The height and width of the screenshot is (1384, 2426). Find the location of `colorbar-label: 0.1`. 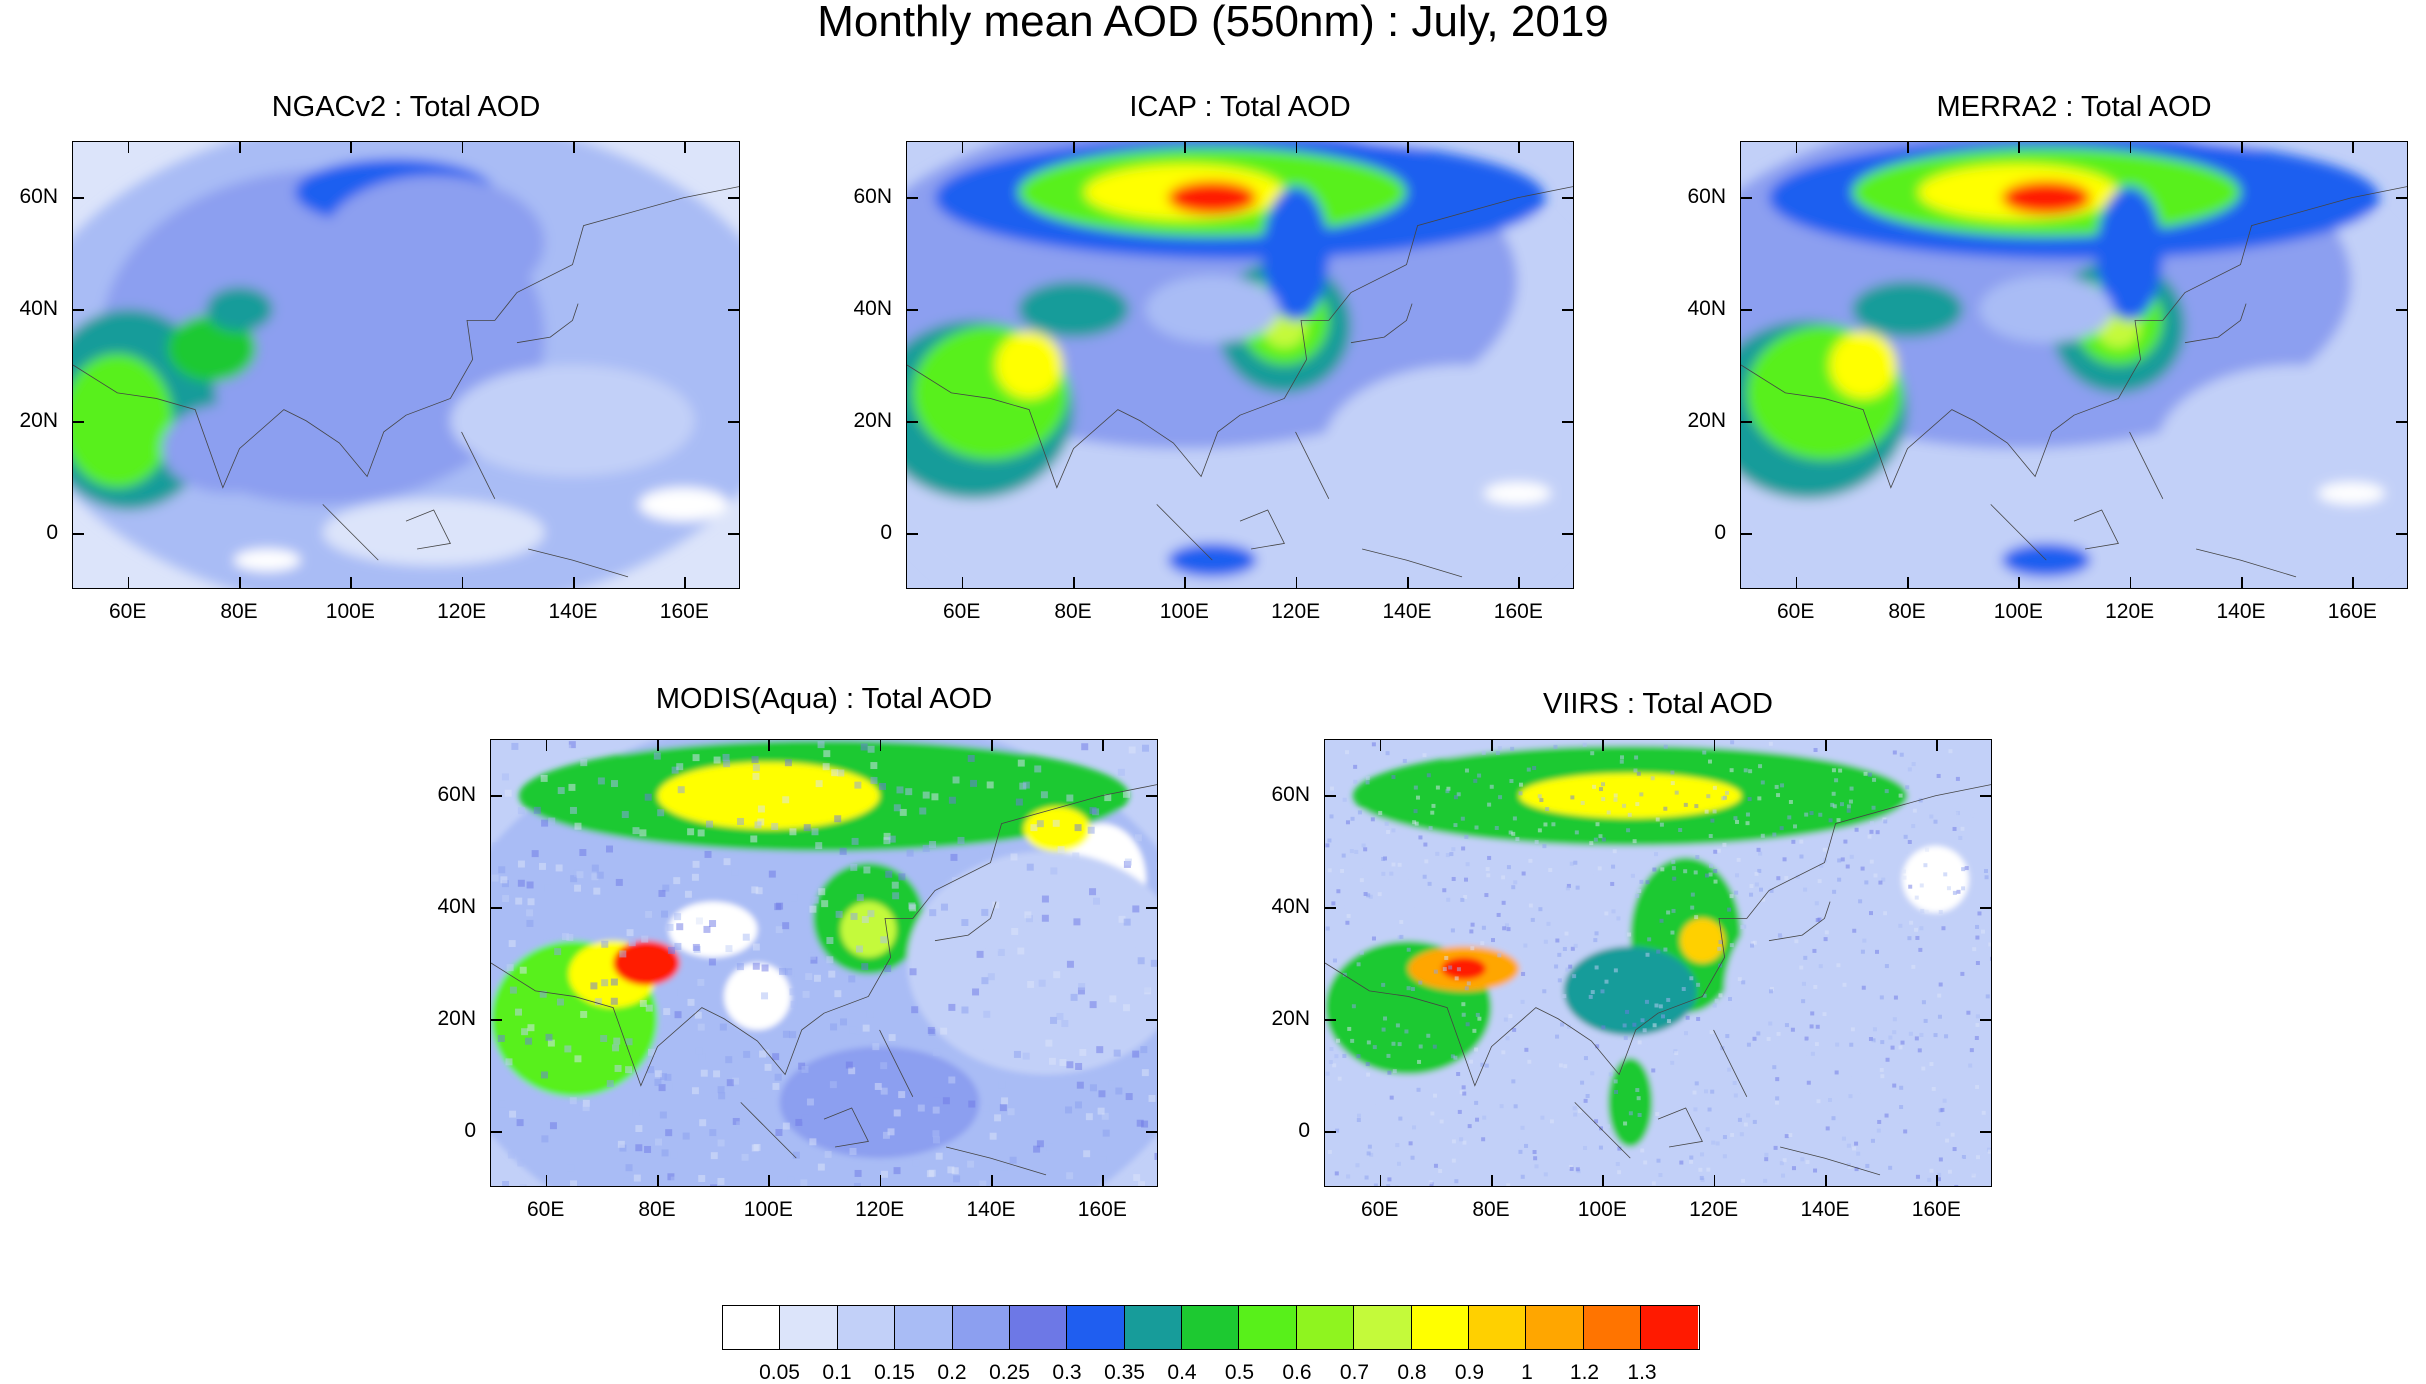

colorbar-label: 0.1 is located at coordinates (837, 1372).